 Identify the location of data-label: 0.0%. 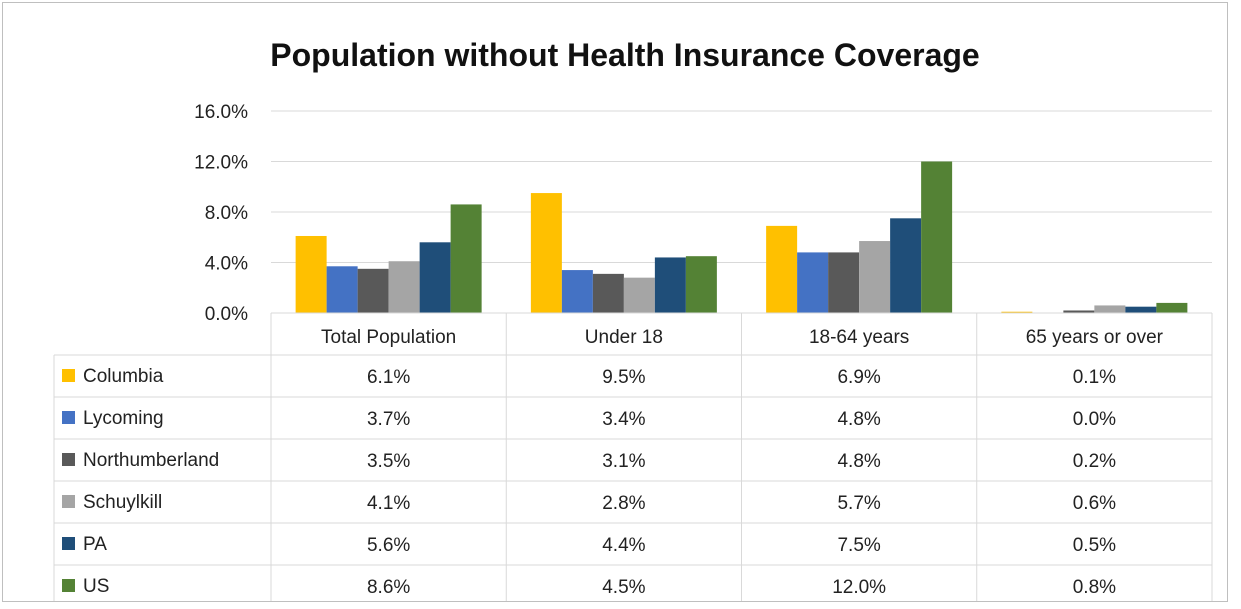
(1094, 419).